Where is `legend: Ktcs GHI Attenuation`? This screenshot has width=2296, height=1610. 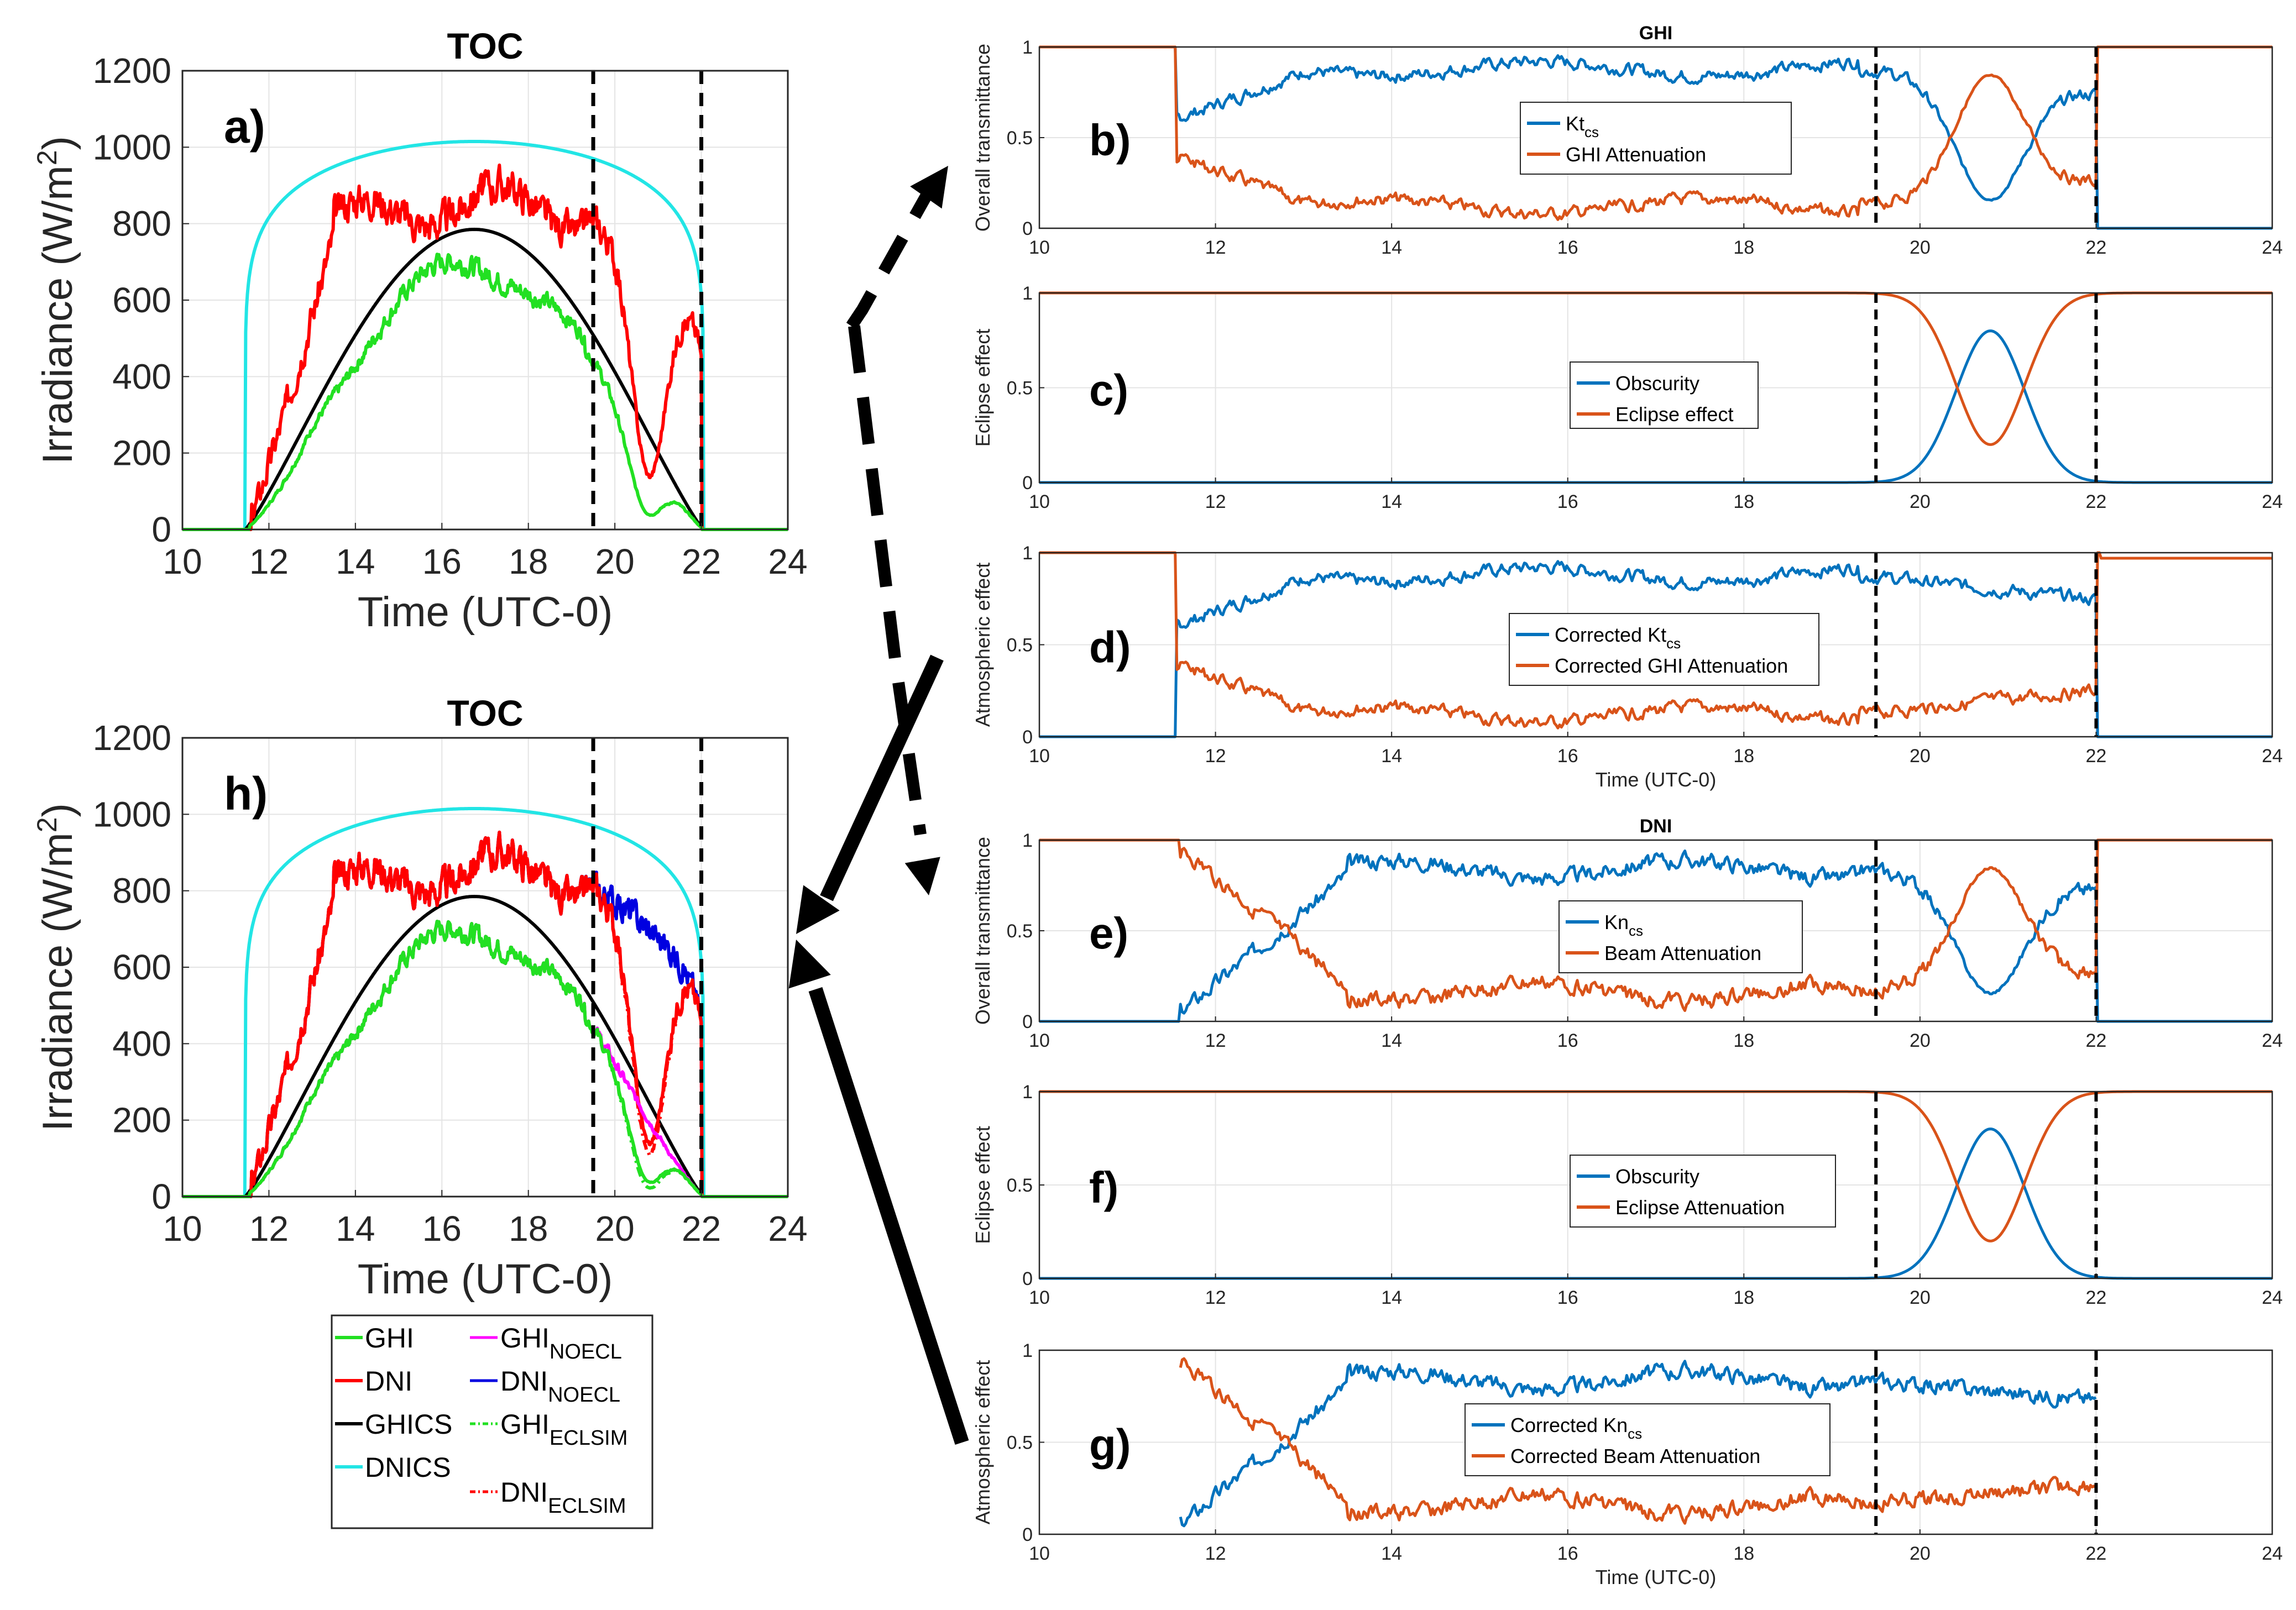
legend: Ktcs GHI Attenuation is located at coordinates (1656, 138).